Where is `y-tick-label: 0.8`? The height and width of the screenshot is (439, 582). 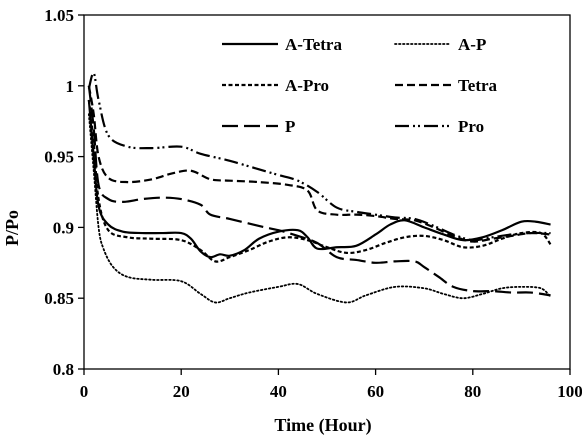 y-tick-label: 0.8 is located at coordinates (63, 369).